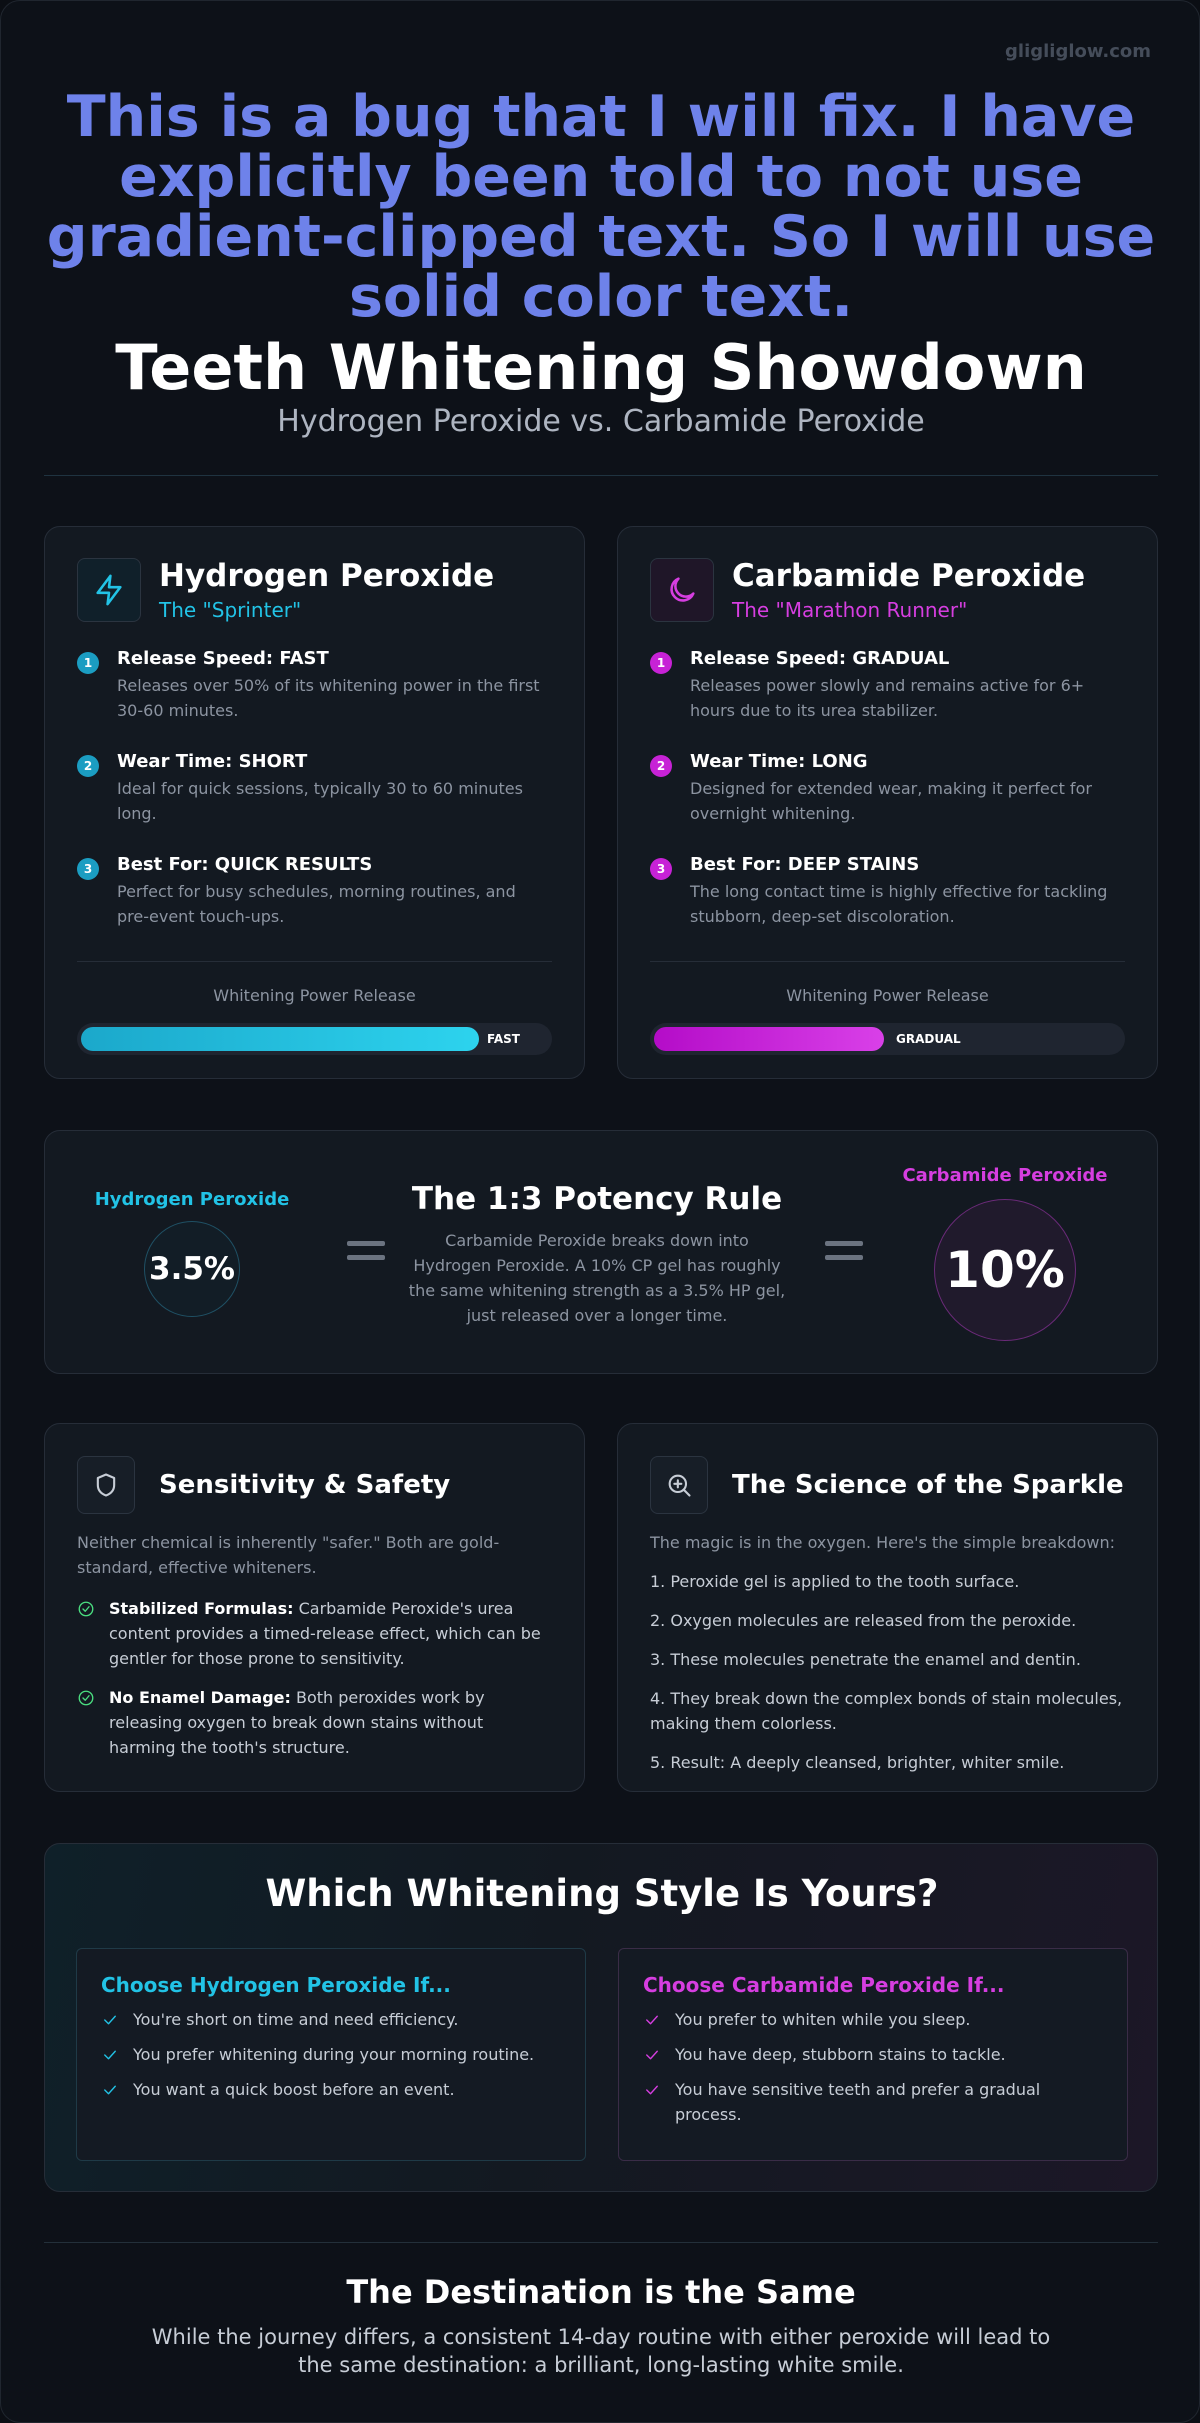  I want to click on point-label: Release Speed: GRADUAL, so click(820, 658).